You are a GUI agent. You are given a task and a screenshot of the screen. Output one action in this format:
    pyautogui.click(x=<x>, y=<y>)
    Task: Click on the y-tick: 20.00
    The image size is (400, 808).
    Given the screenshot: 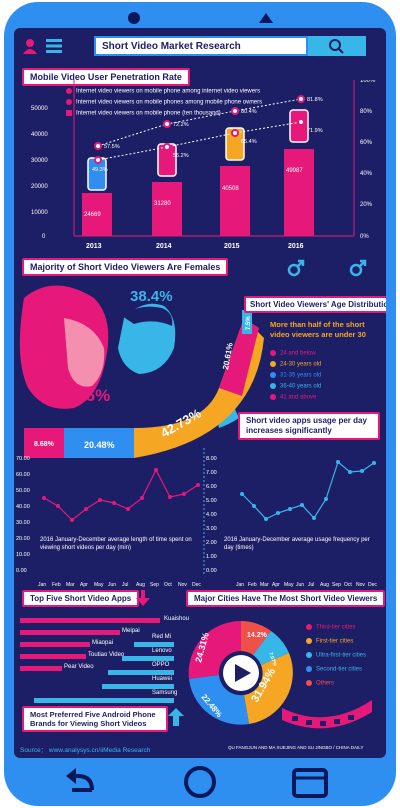 What is the action you would take?
    pyautogui.click(x=23, y=539)
    